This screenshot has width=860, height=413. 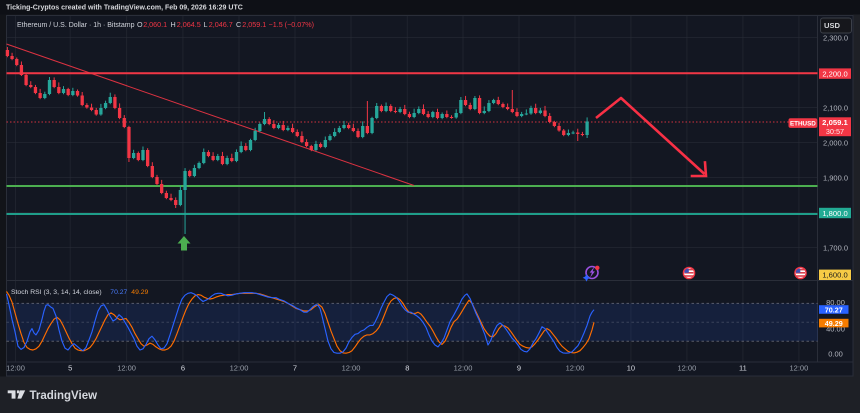 I want to click on svg-text: −1.5 (−0.07%), so click(x=292, y=24).